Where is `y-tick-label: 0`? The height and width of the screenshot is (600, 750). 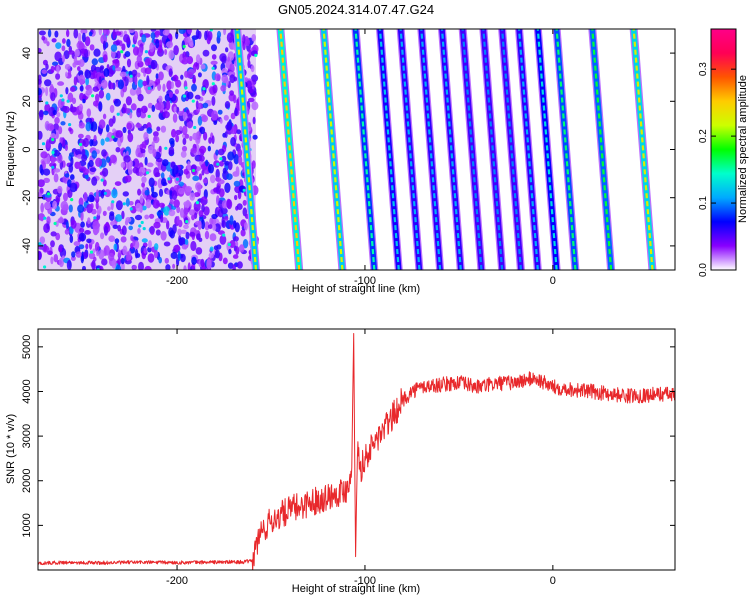
y-tick-label: 0 is located at coordinates (27, 149).